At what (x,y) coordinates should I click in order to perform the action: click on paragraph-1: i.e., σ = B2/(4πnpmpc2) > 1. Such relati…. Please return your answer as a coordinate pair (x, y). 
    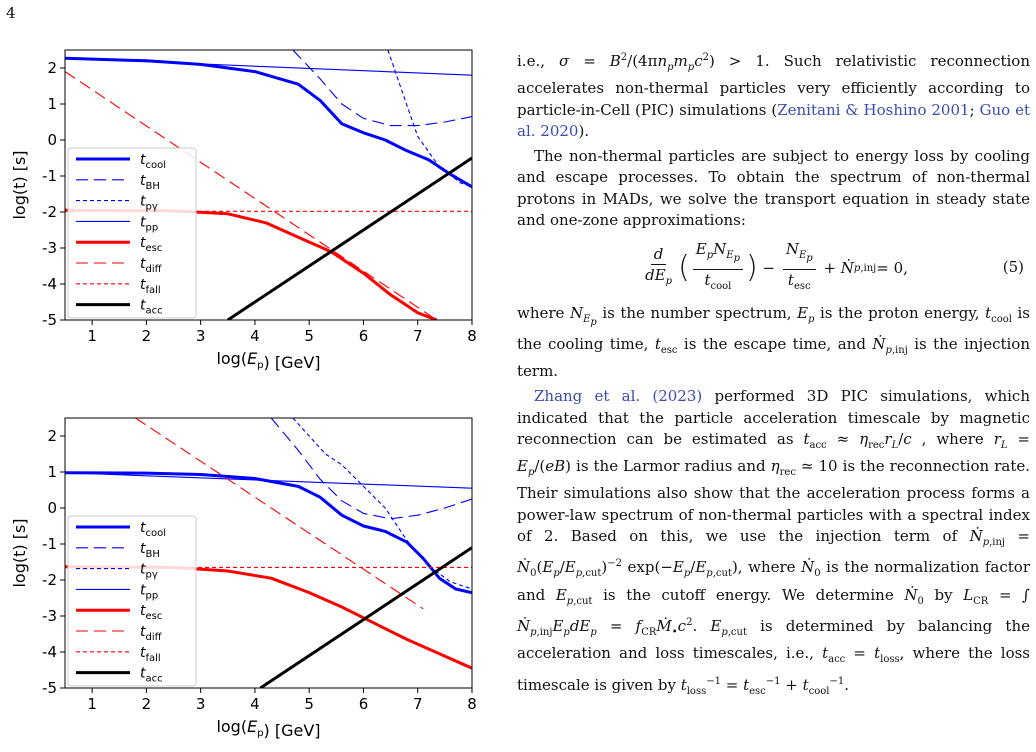
    Looking at the image, I should click on (773, 96).